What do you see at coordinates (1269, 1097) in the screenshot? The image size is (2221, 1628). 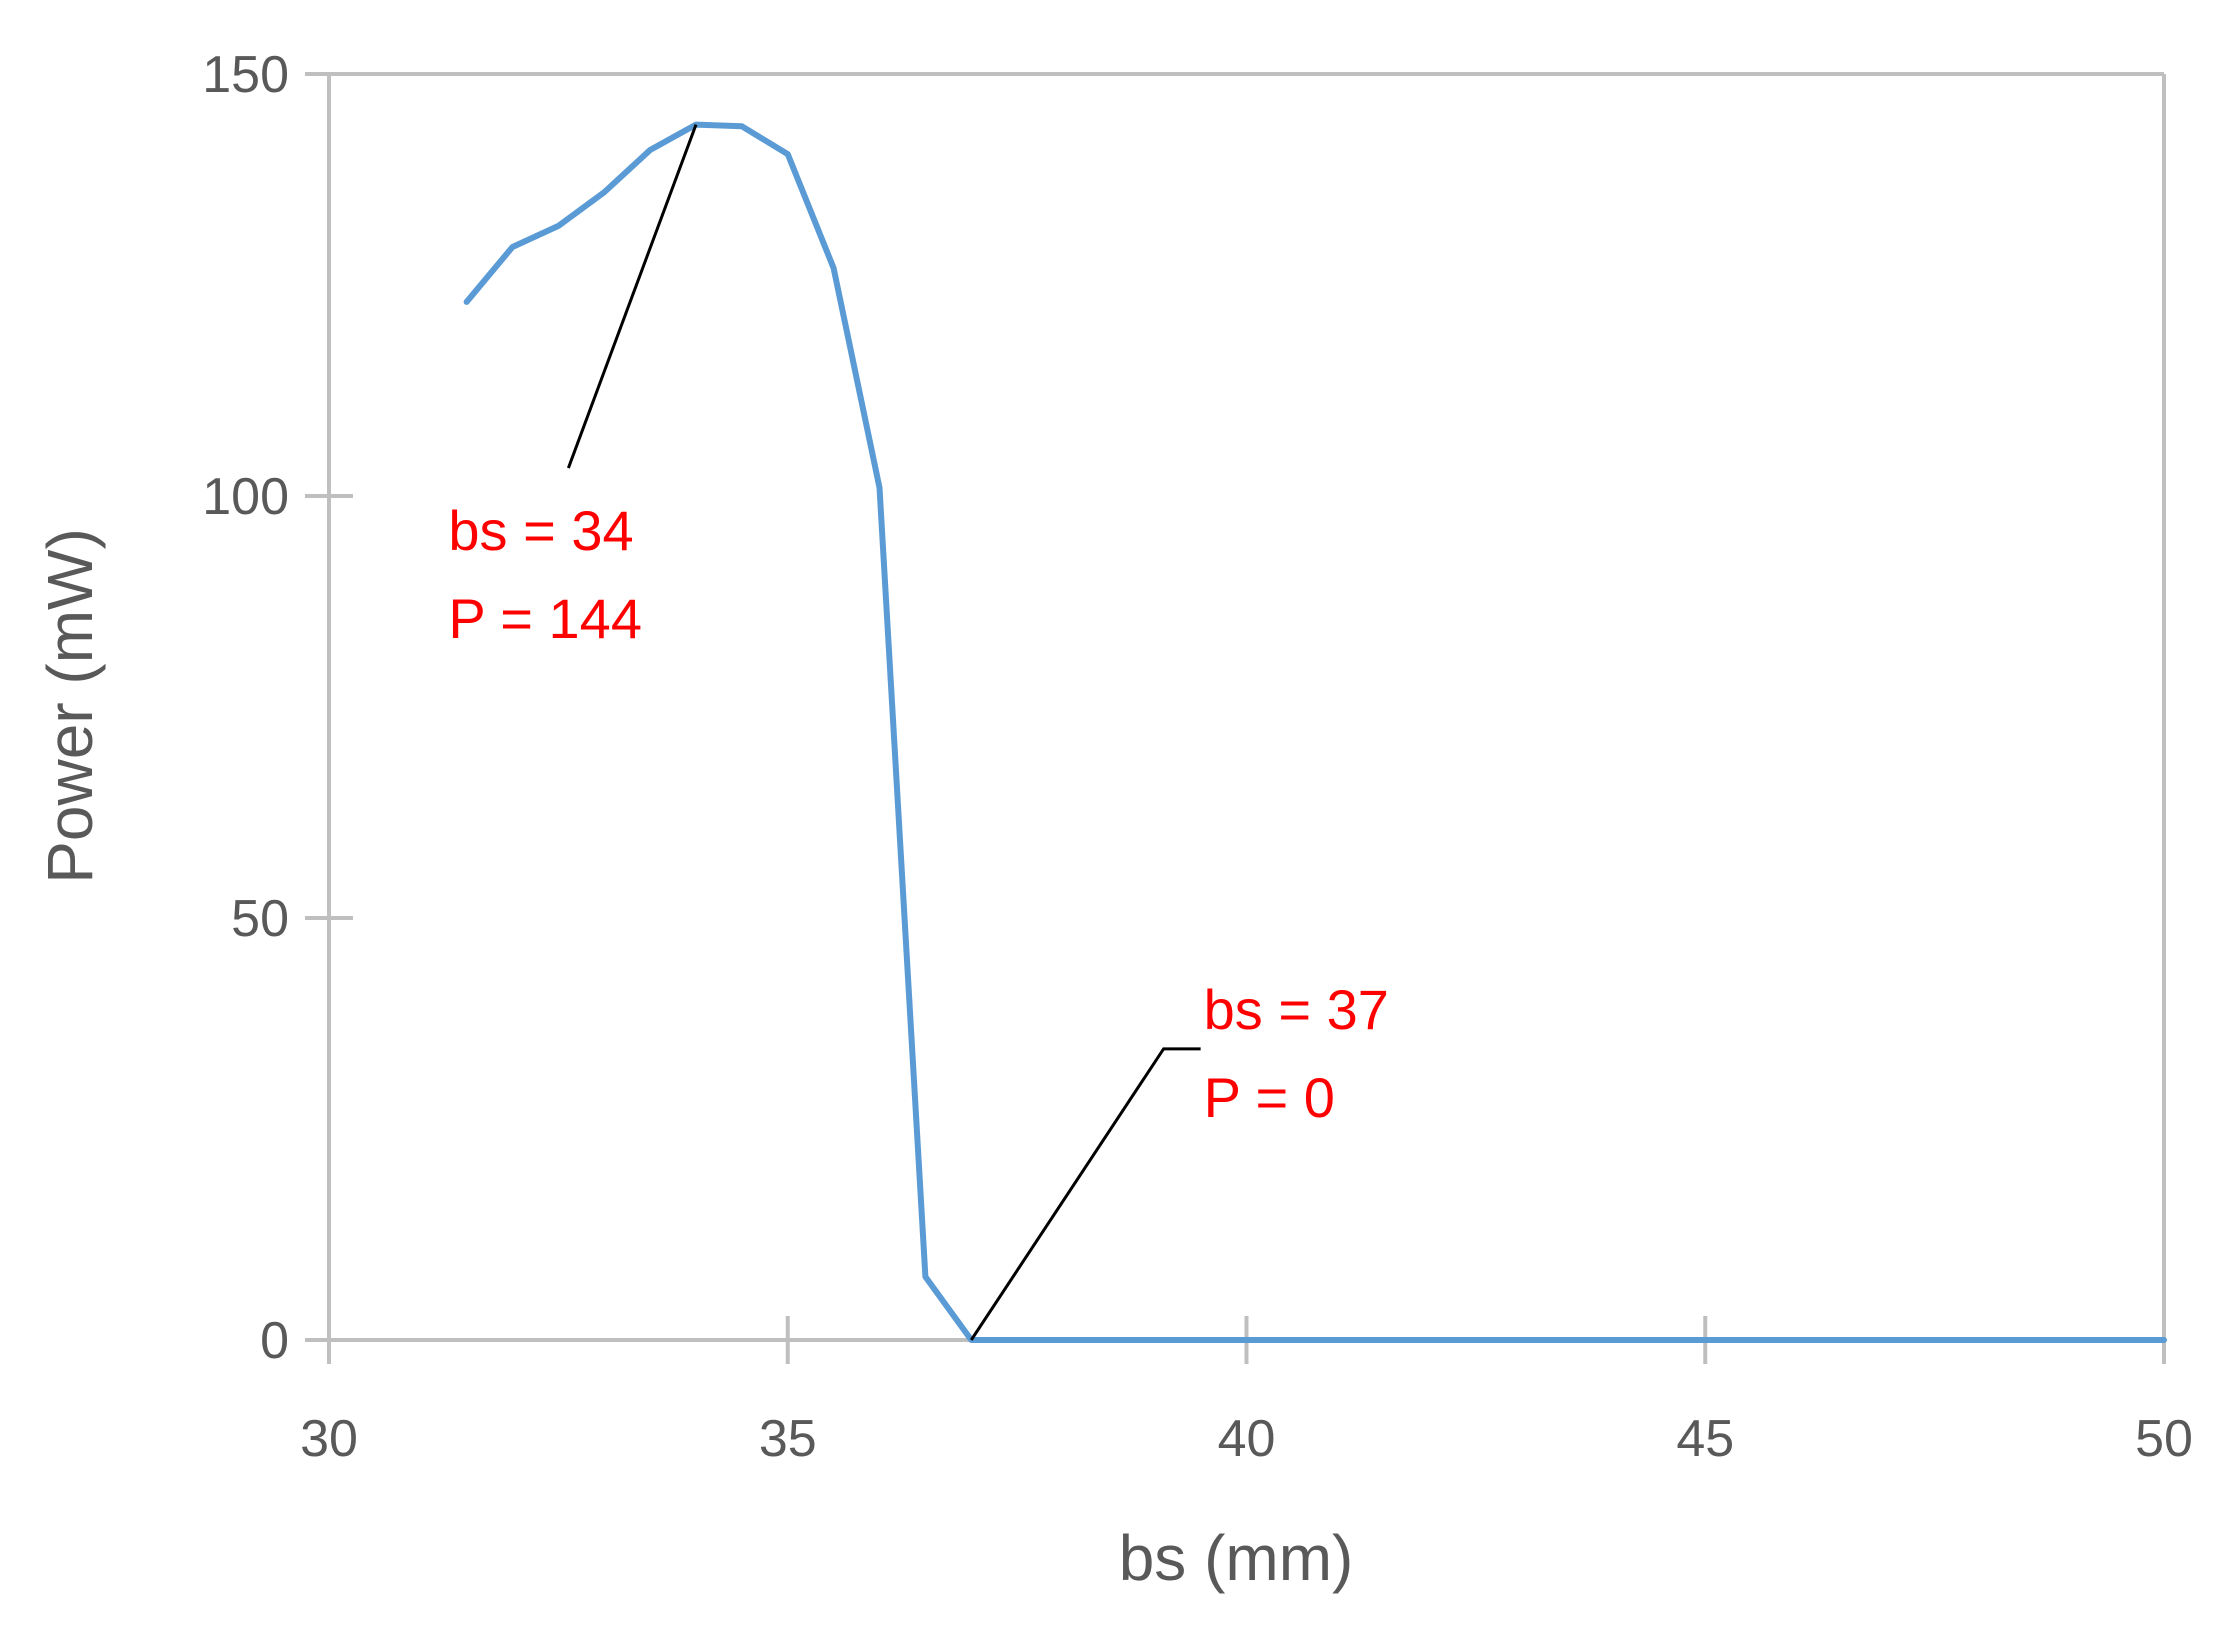 I see `annotation-label: P = 0` at bounding box center [1269, 1097].